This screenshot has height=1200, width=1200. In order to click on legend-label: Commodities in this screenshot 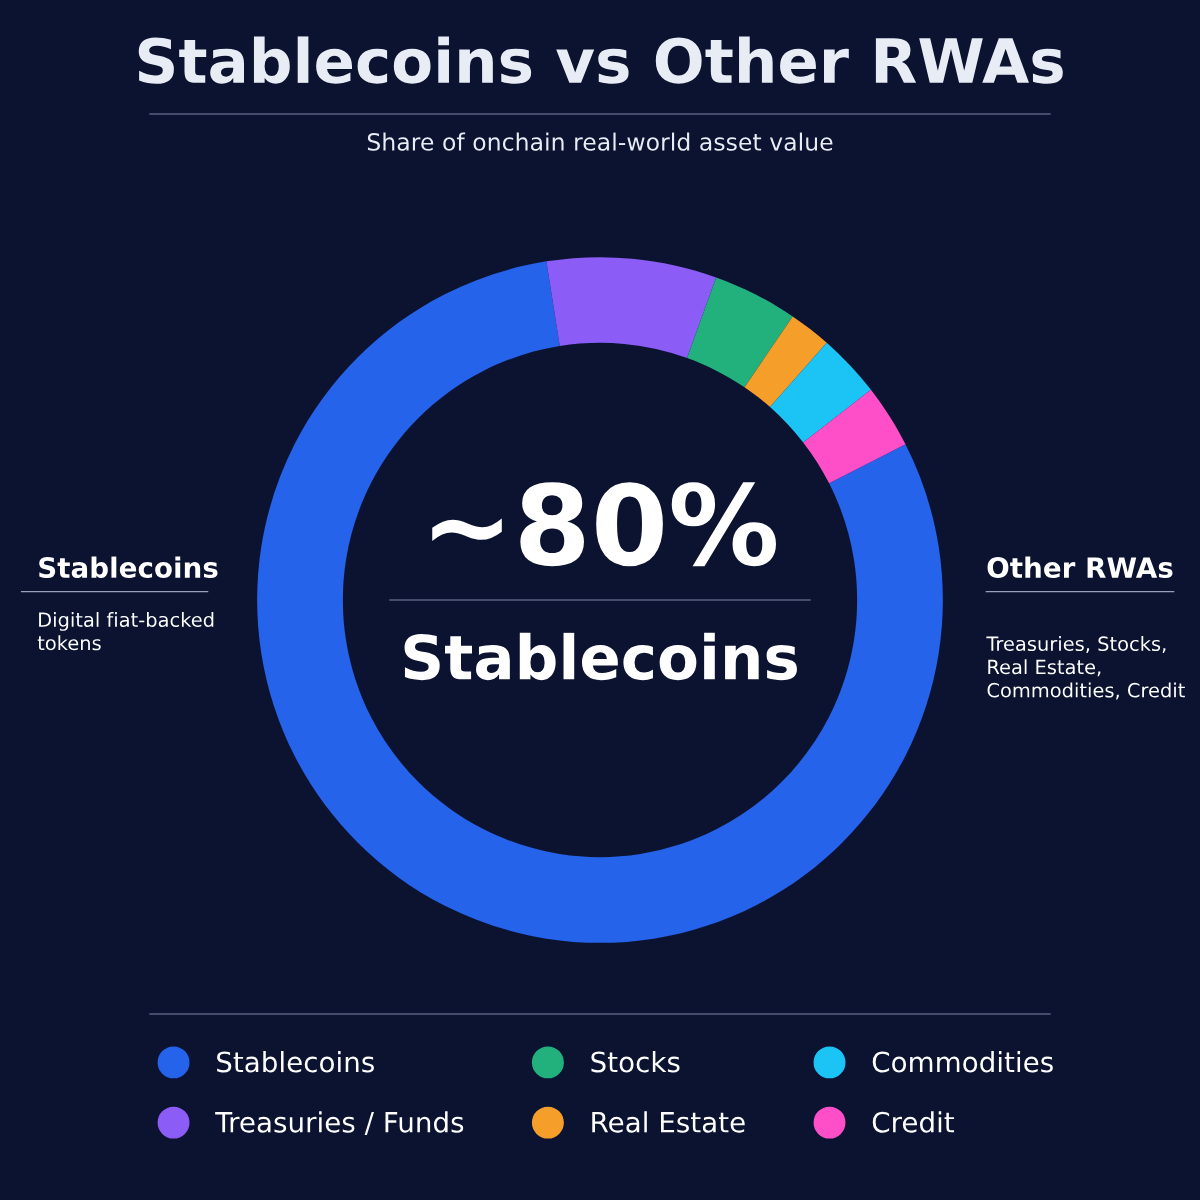, I will do `click(962, 1062)`.